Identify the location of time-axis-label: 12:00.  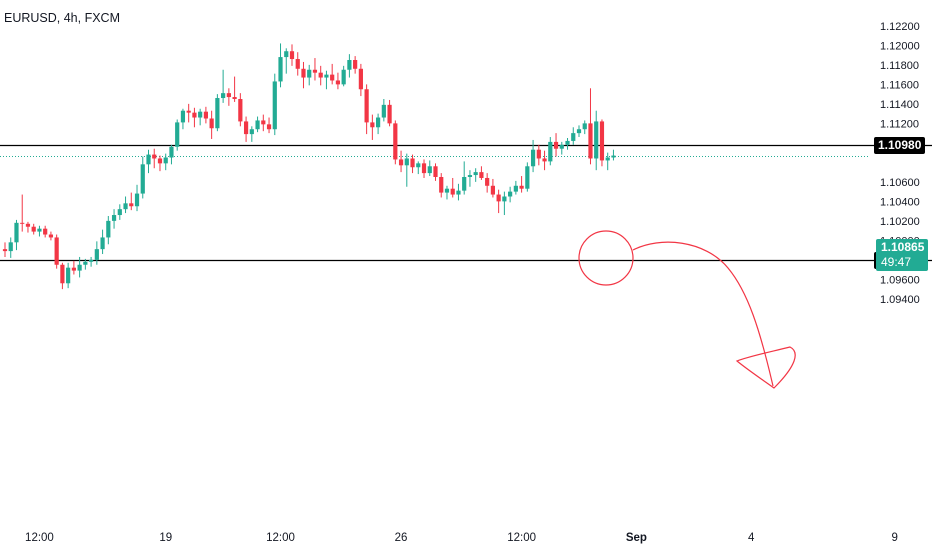
(39, 538).